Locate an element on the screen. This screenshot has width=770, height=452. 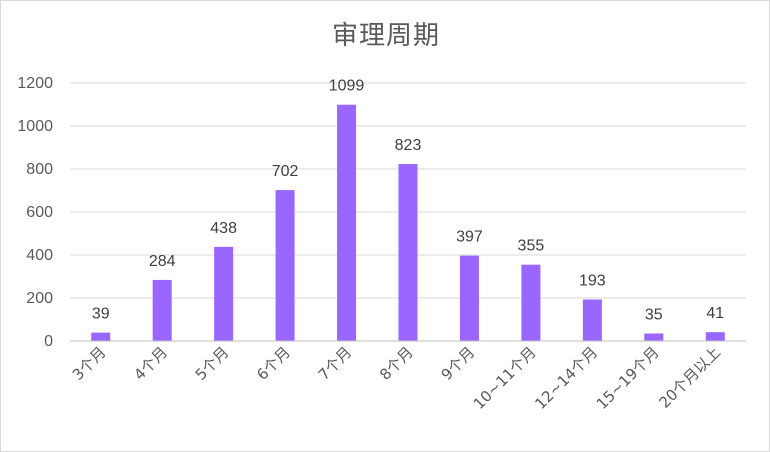
data-label-1: 39 is located at coordinates (101, 314).